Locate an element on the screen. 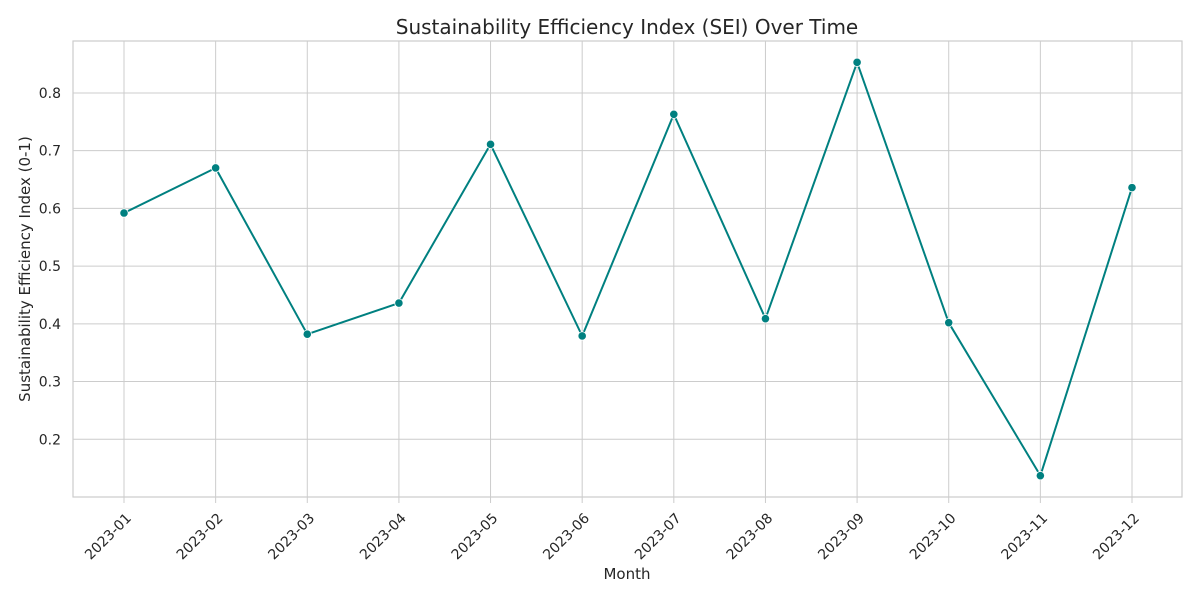 The image size is (1200, 604). x-axis-label: Month is located at coordinates (626, 574).